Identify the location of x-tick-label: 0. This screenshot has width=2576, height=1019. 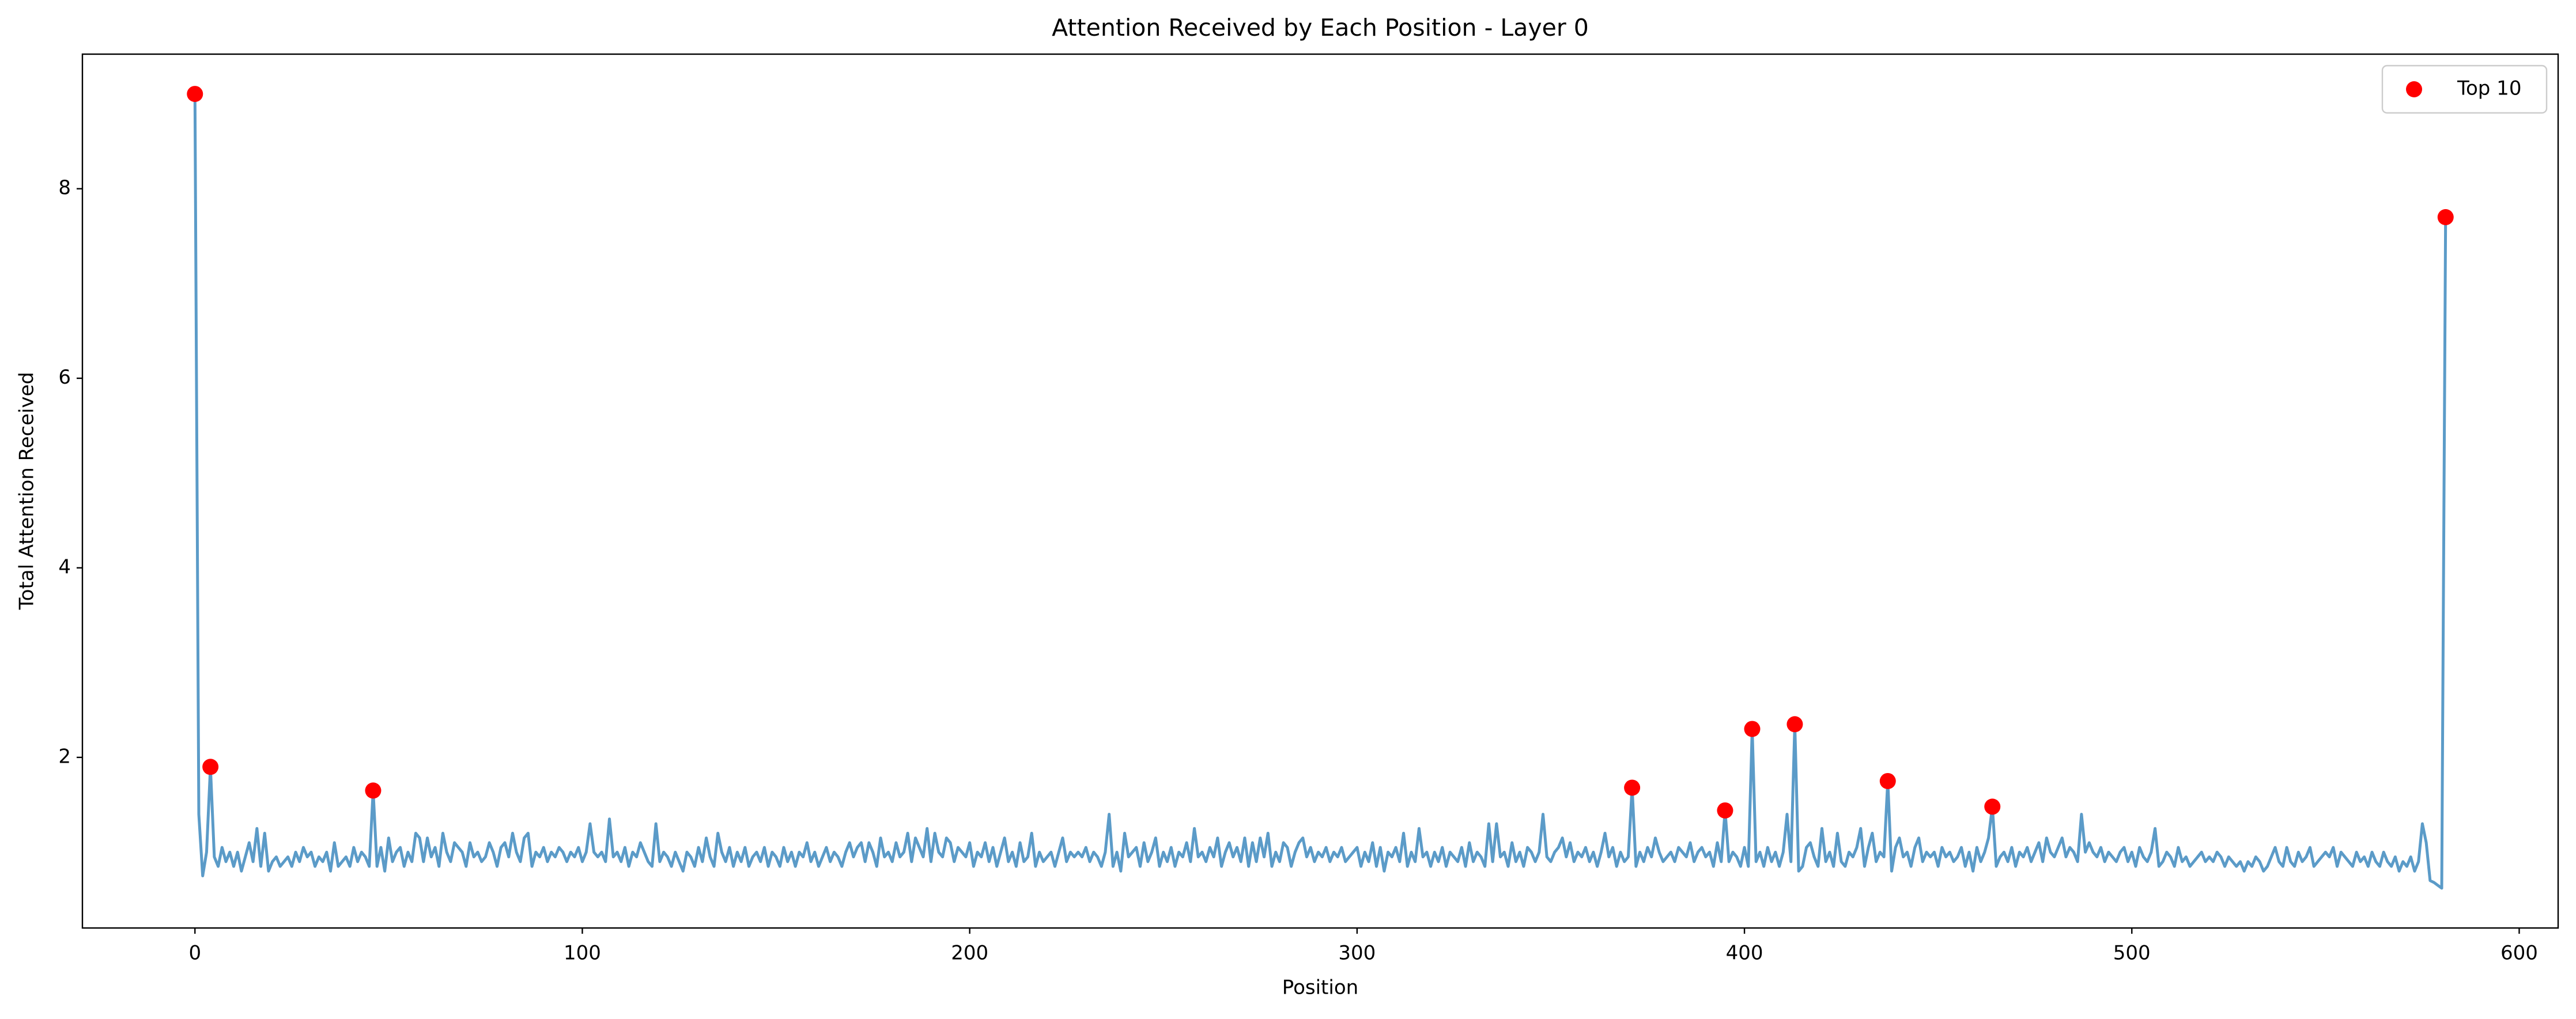
(194, 953).